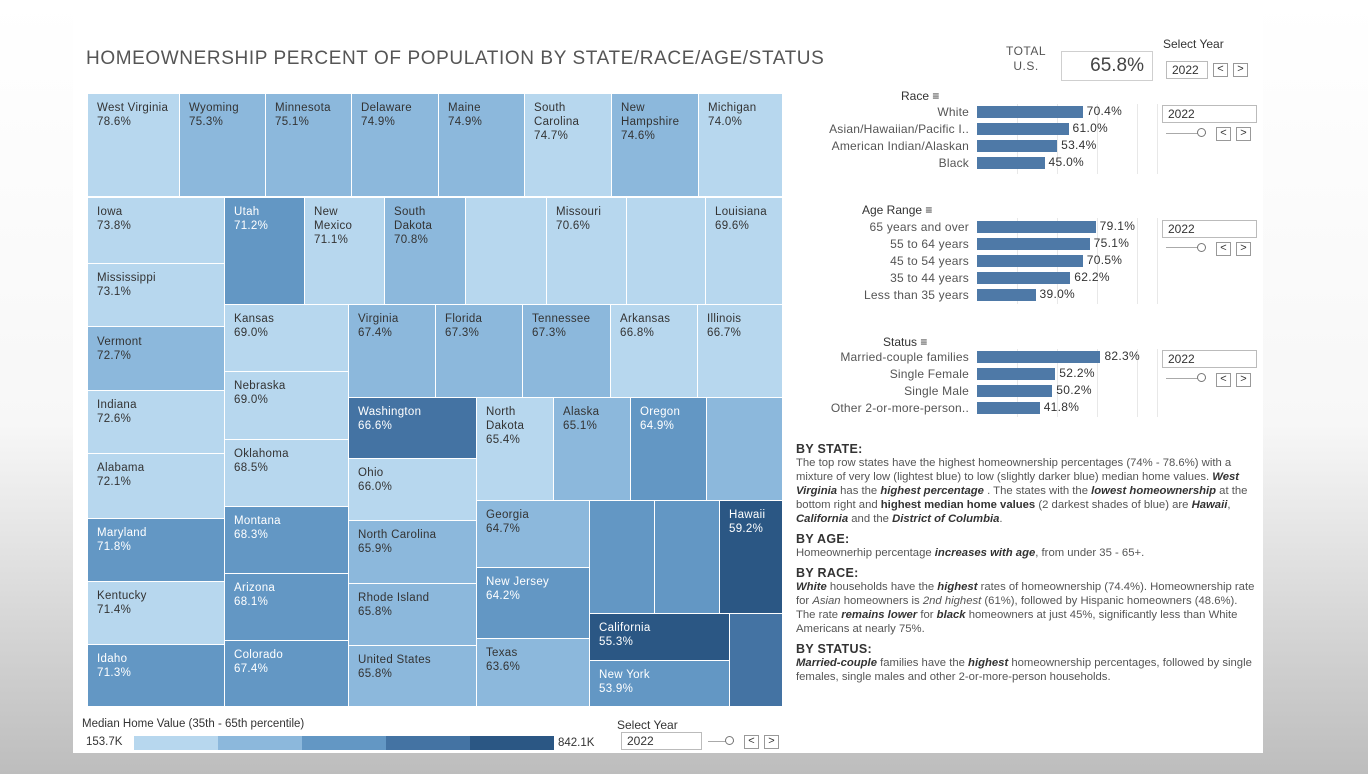 This screenshot has width=1368, height=774. Describe the element at coordinates (156, 486) in the screenshot. I see `treemap-cell-alabama: Alabama 72.1%` at that location.